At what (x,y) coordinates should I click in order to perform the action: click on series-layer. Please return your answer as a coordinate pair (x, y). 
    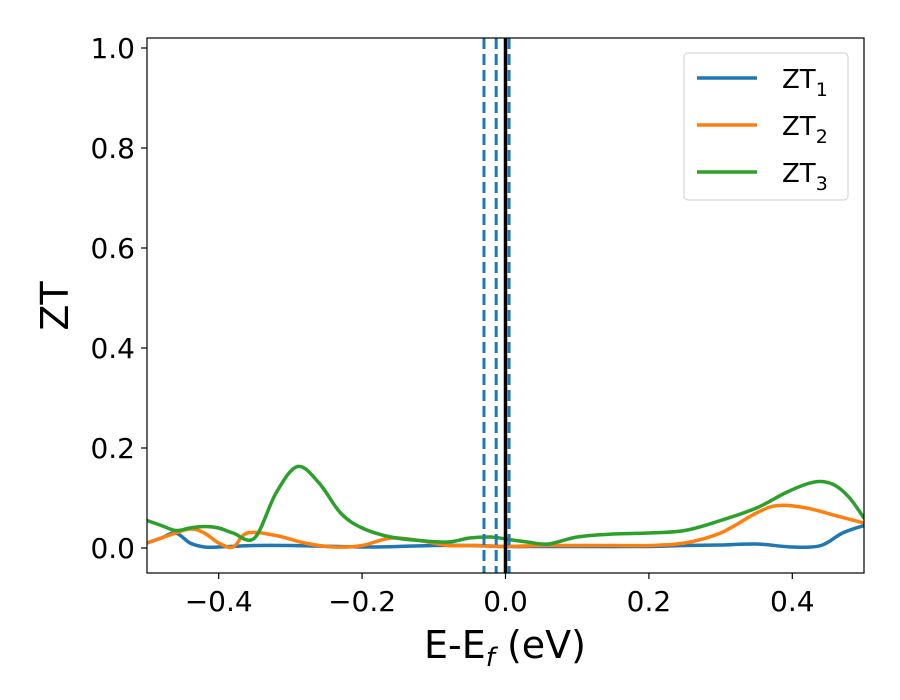
    Looking at the image, I should click on (505, 507).